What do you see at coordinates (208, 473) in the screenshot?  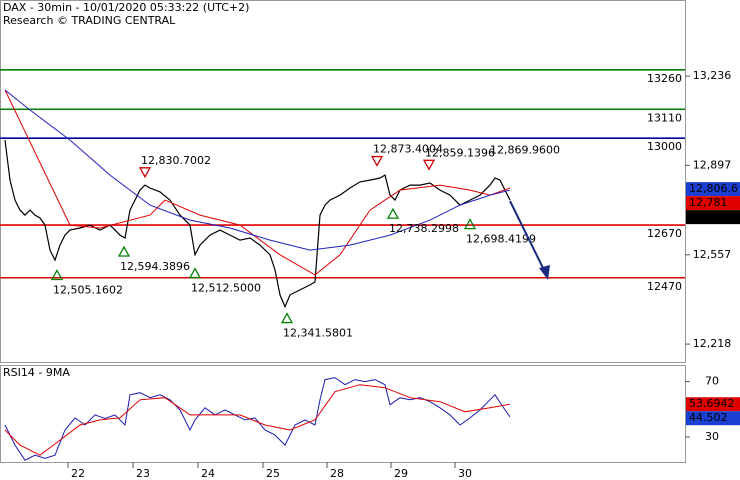 I see `x-tick-label: 24` at bounding box center [208, 473].